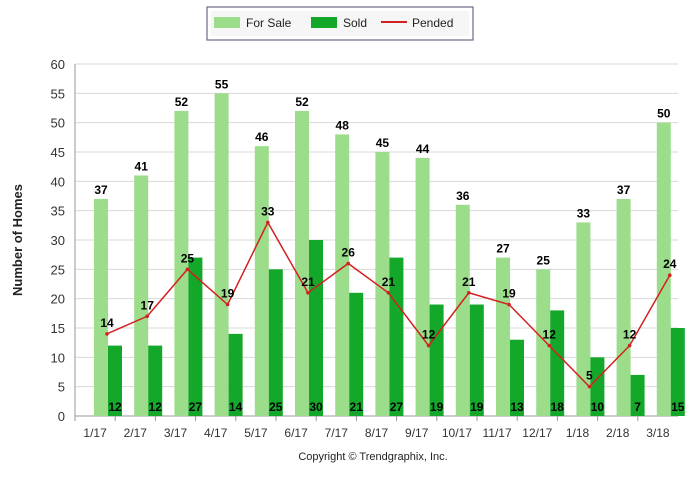 The width and height of the screenshot is (699, 478). Describe the element at coordinates (262, 137) in the screenshot. I see `data-label-for-sale: 46` at that location.